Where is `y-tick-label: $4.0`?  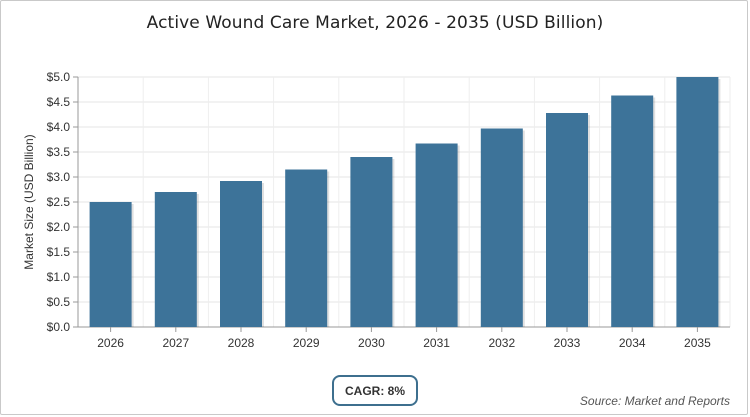 y-tick-label: $4.0 is located at coordinates (59, 127).